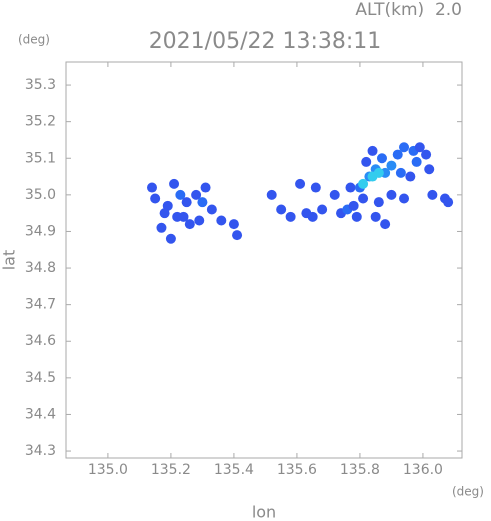 Image resolution: width=491 pixels, height=521 pixels. I want to click on y-tick-label: 34.7, so click(40, 305).